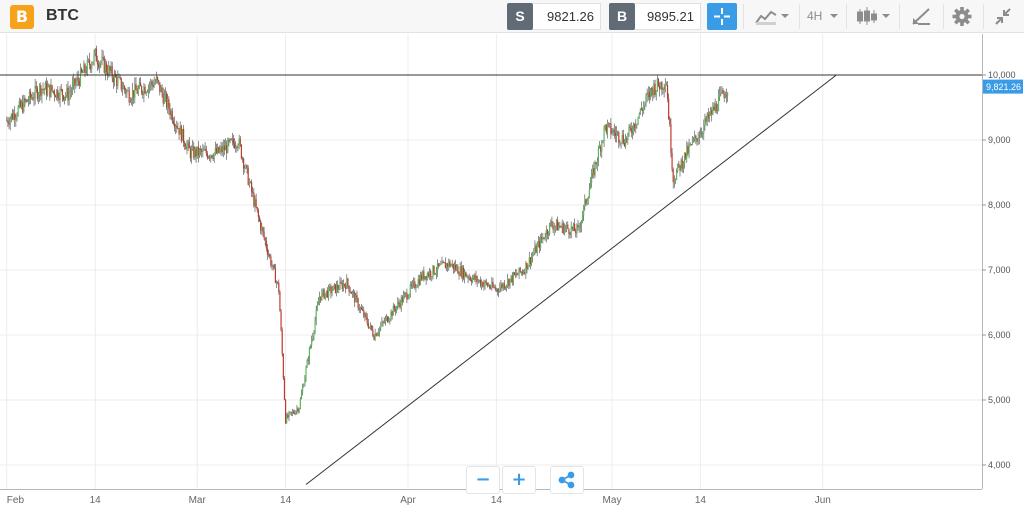  Describe the element at coordinates (519, 480) in the screenshot. I see `zoom-in-button: +` at that location.